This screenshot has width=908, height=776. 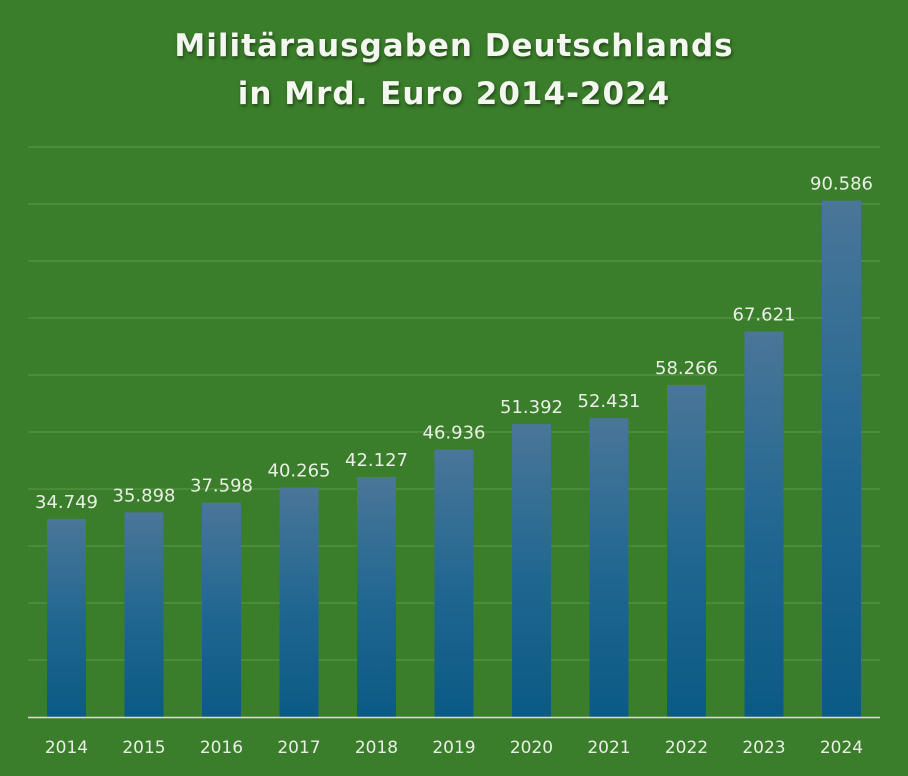 I want to click on value-label-2017: 40.265, so click(x=299, y=470).